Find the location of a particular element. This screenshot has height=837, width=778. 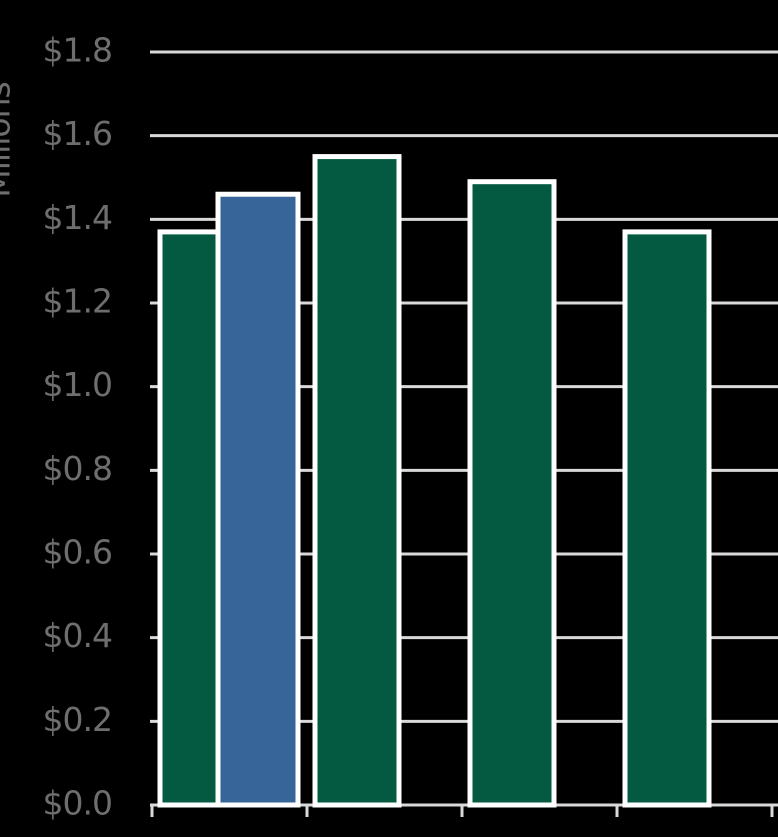

y-tick-label: $1.4 is located at coordinates (77, 217).